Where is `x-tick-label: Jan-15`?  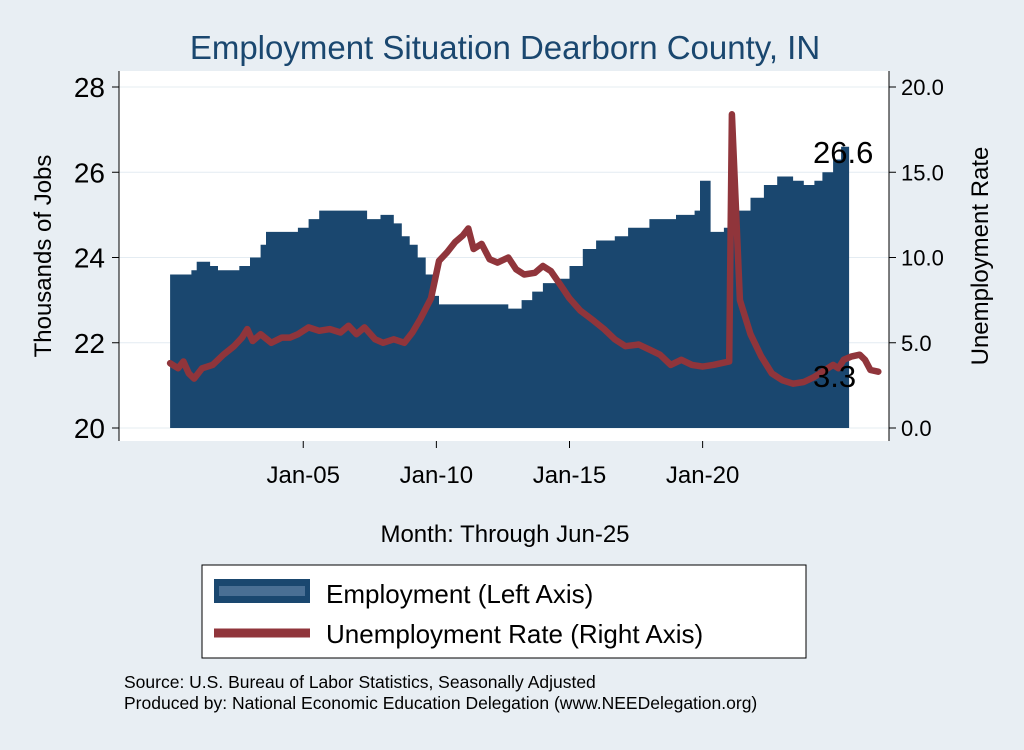
x-tick-label: Jan-15 is located at coordinates (569, 475).